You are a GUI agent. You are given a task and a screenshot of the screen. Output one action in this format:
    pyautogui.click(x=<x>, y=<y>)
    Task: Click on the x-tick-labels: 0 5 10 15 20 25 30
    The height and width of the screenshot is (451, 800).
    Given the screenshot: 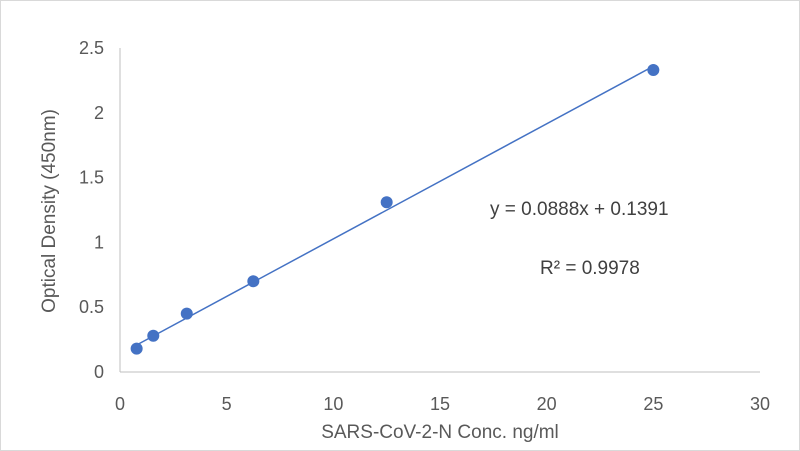 What is the action you would take?
    pyautogui.click(x=442, y=404)
    